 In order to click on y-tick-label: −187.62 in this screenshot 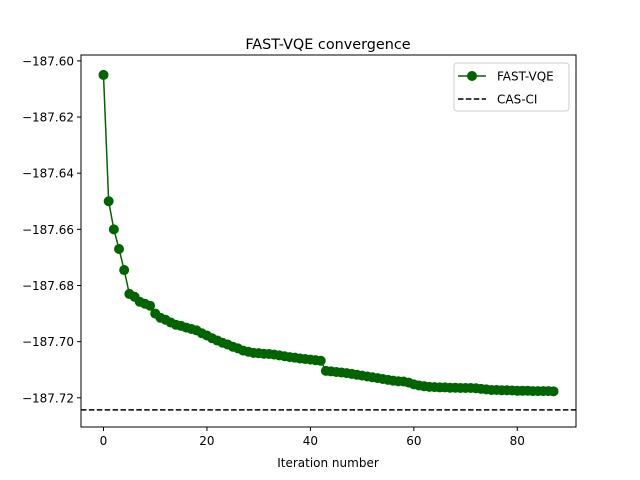, I will do `click(48, 118)`.